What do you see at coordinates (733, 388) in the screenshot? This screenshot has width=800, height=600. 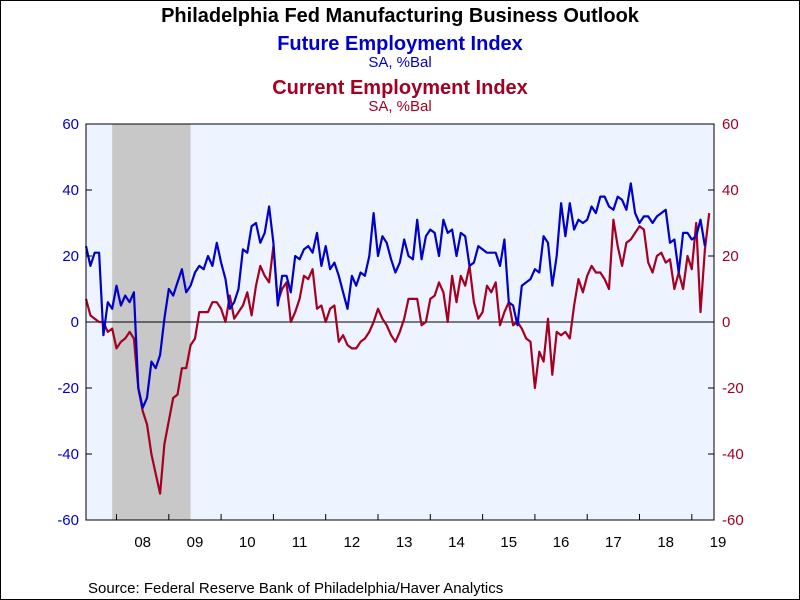 I see `right-tick-label: -20` at bounding box center [733, 388].